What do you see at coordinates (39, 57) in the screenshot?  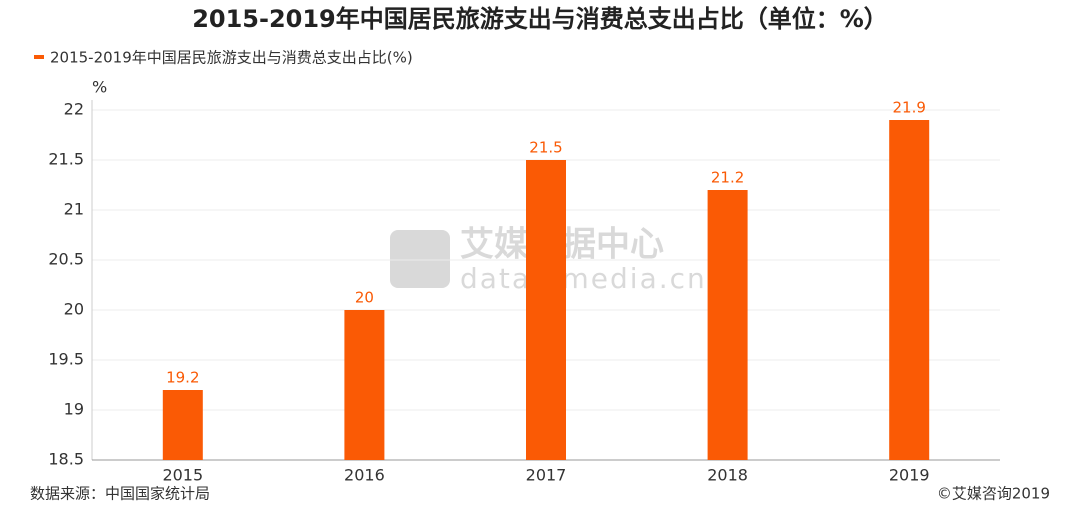 I see `legend-swatch` at bounding box center [39, 57].